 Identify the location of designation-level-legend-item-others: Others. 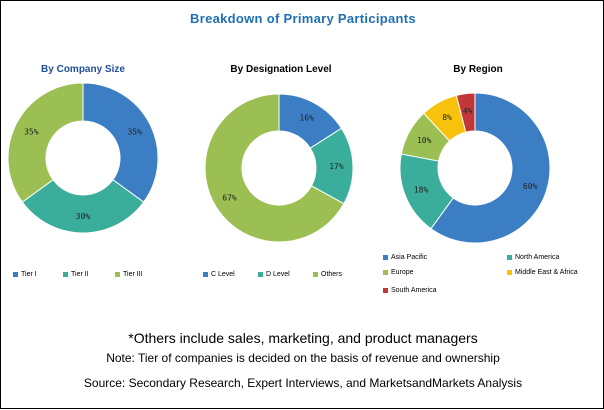
(327, 274).